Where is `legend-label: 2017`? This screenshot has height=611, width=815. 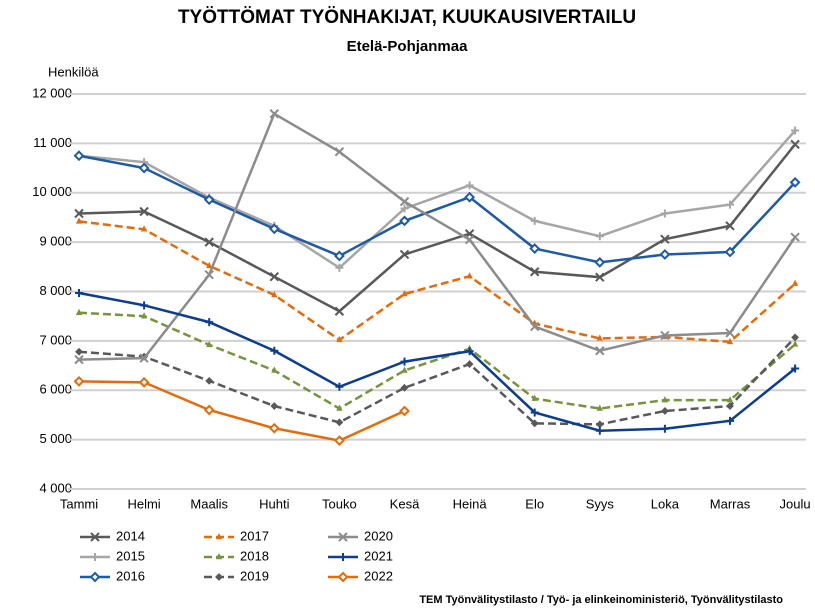
legend-label: 2017 is located at coordinates (254, 535).